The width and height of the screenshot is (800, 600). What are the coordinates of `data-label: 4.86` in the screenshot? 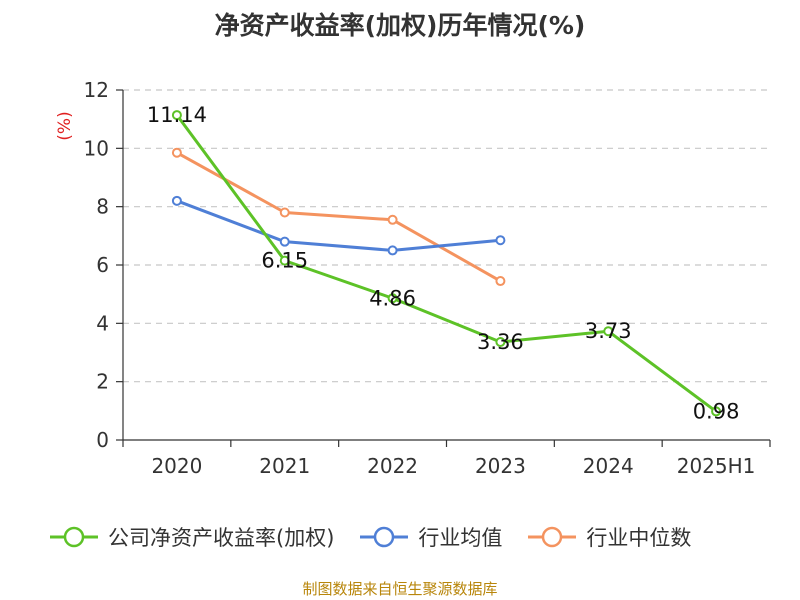 It's located at (392, 298).